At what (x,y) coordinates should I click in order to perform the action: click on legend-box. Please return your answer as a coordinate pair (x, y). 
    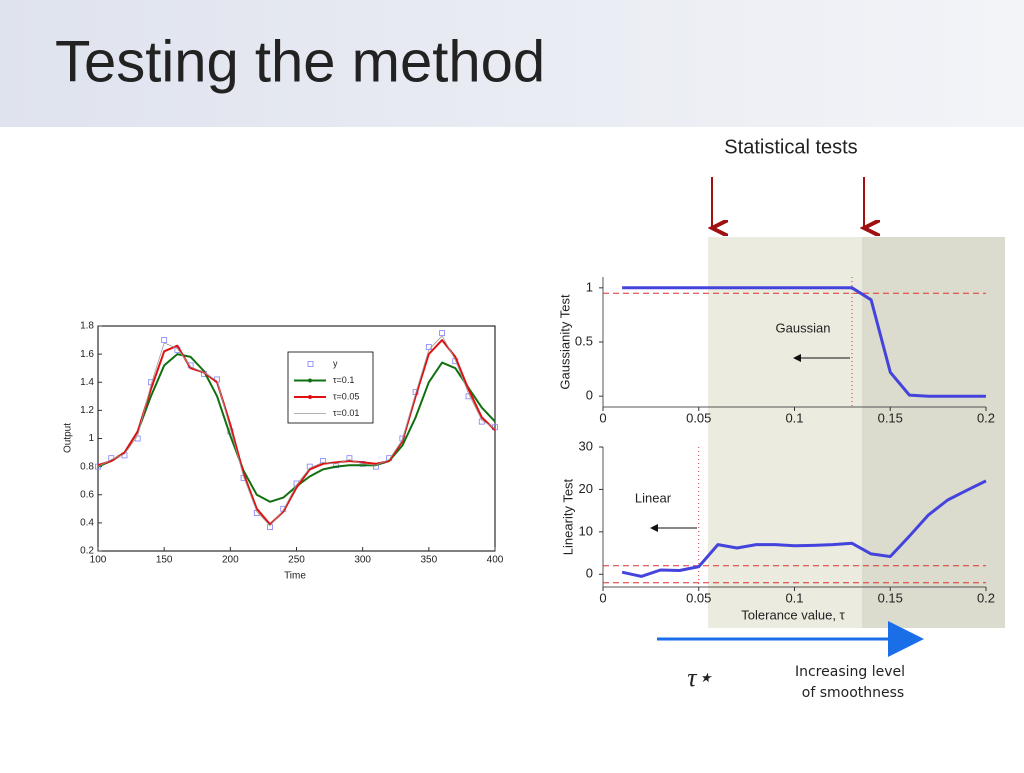
    Looking at the image, I should click on (330, 387).